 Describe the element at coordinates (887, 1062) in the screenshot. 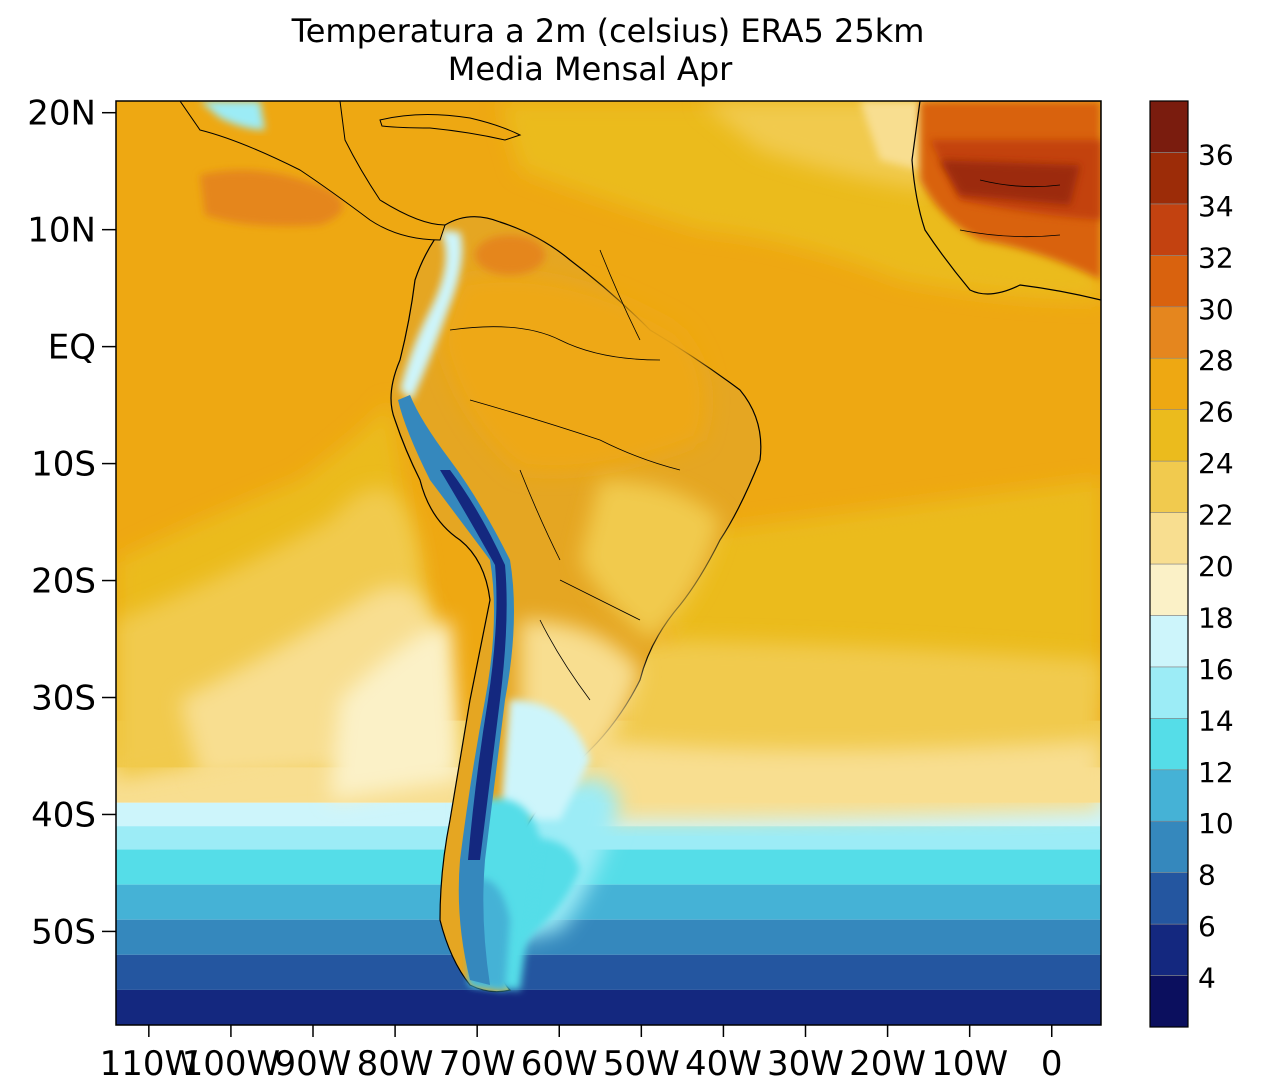

I see `lon-label-20W: 20W` at that location.